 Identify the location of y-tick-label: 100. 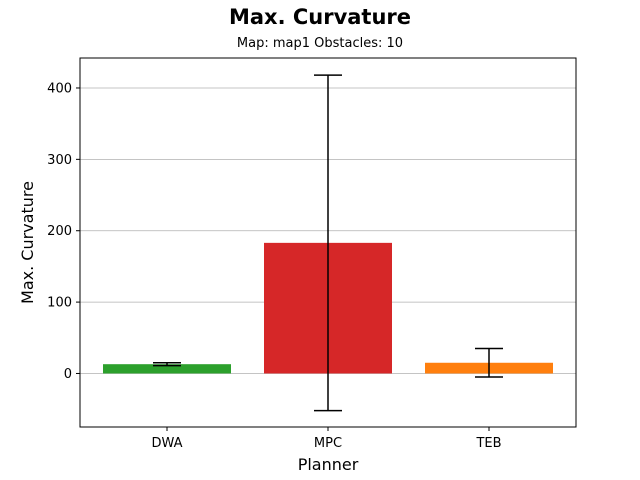
(59, 303).